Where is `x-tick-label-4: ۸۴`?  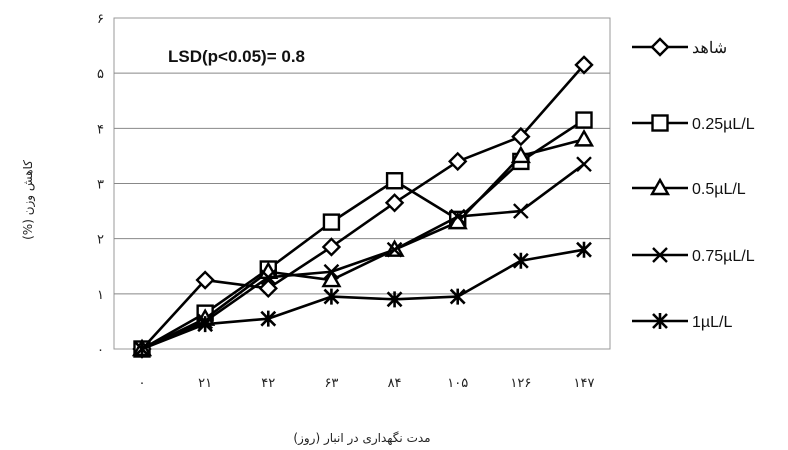
x-tick-label-4: ۸۴ is located at coordinates (395, 383).